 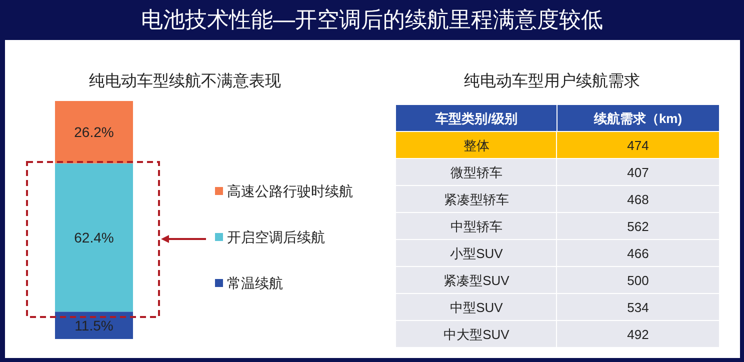 What do you see at coordinates (638, 334) in the screenshot?
I see `data-label: 492` at bounding box center [638, 334].